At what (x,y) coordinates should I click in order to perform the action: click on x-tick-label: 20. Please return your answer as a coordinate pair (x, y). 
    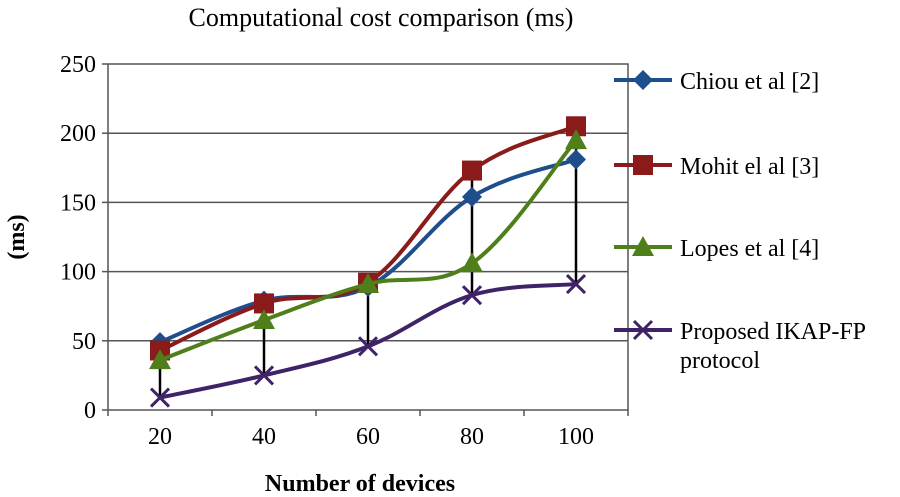
    Looking at the image, I should click on (160, 437).